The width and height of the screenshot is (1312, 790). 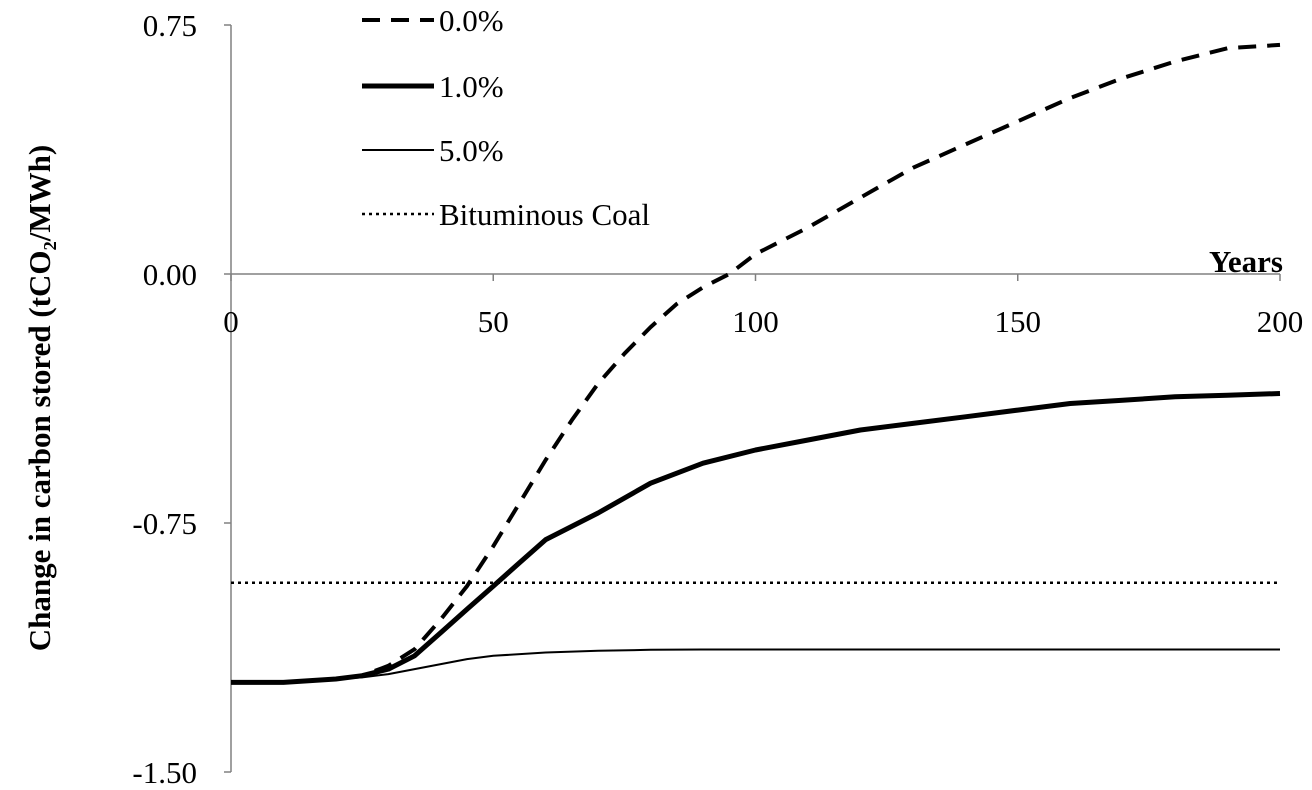 I want to click on y-tick-label: -0.75, so click(x=164, y=523).